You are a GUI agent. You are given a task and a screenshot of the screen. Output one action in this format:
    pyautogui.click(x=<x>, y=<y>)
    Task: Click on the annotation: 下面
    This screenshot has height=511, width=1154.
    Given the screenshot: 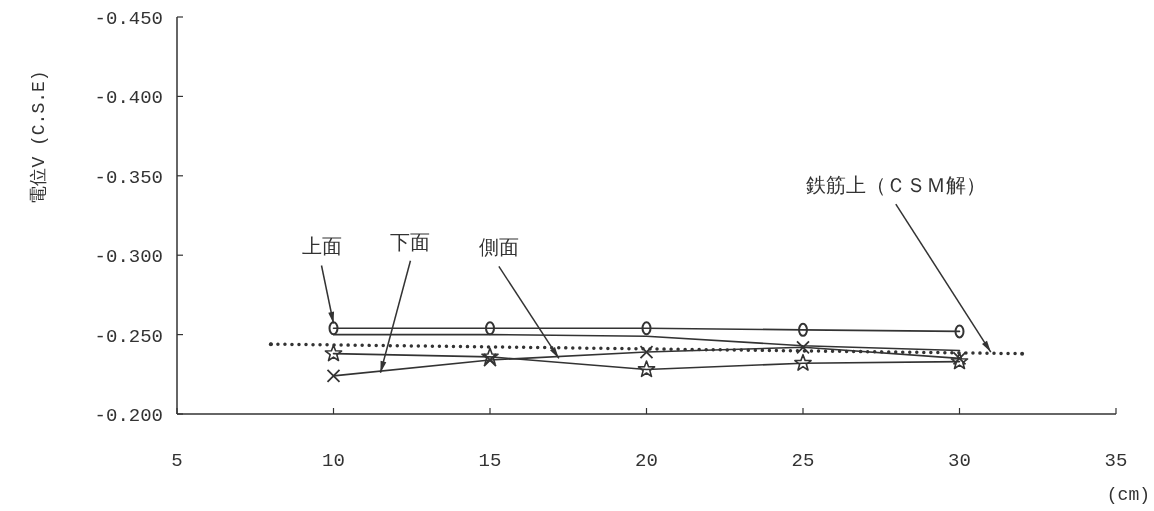 What is the action you would take?
    pyautogui.click(x=410, y=243)
    